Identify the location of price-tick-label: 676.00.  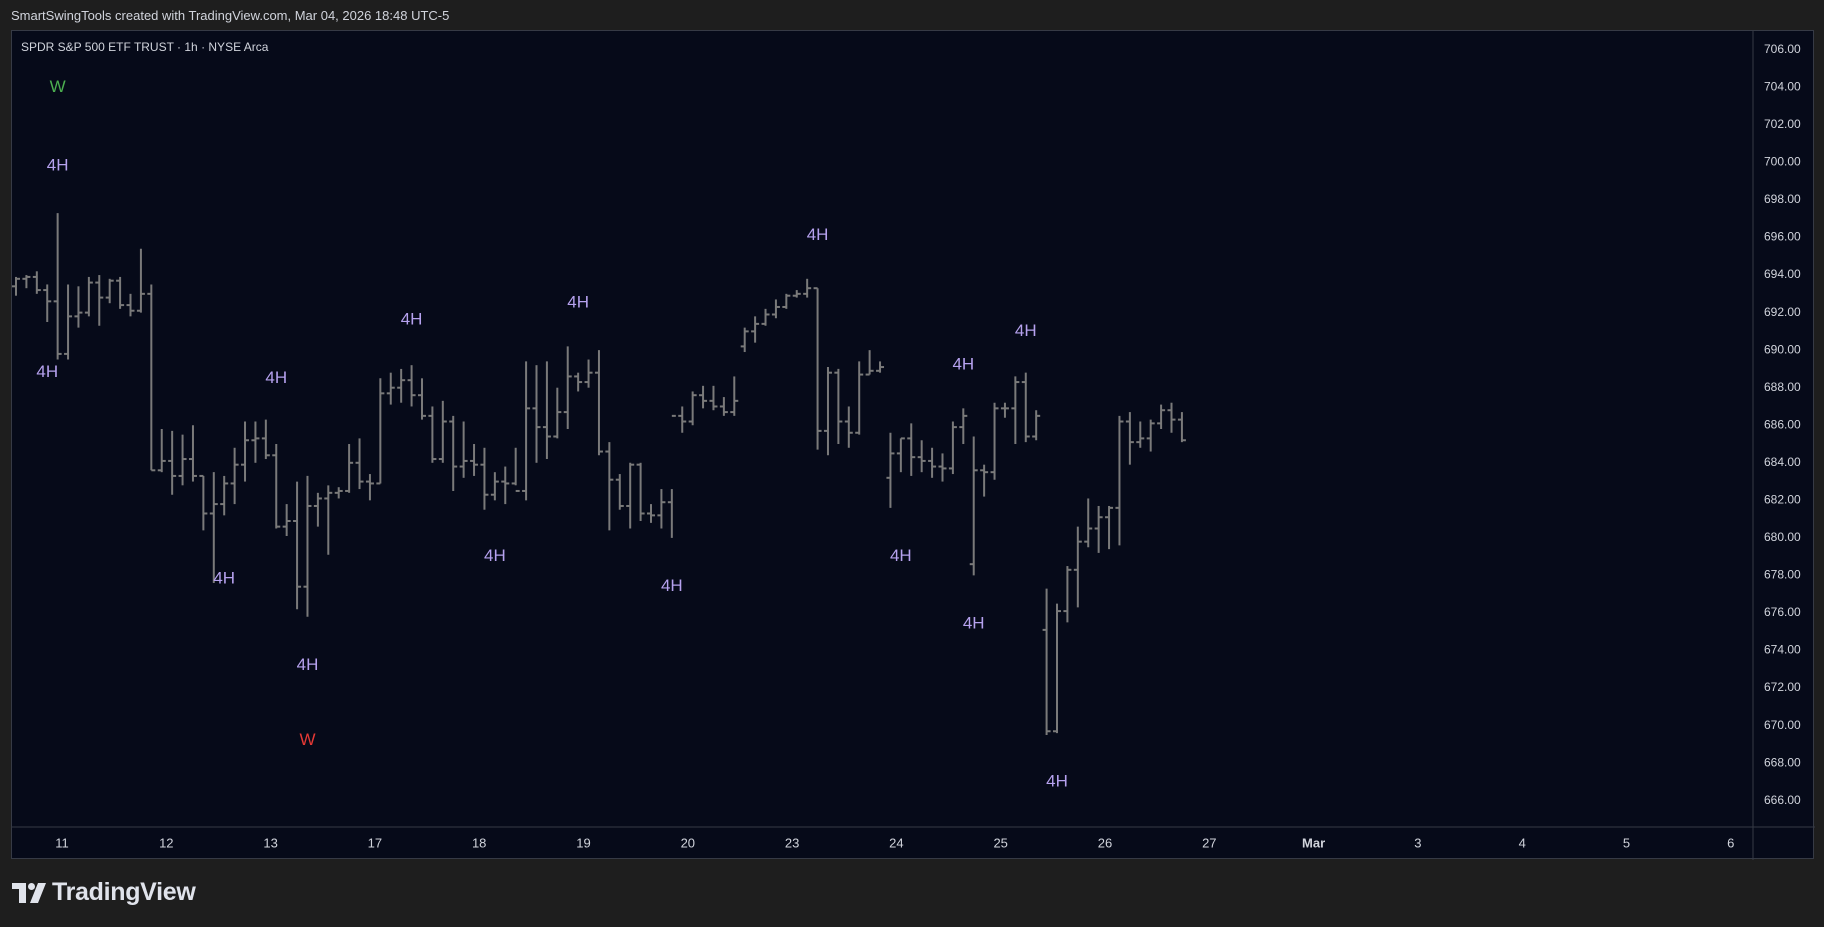
(1782, 612).